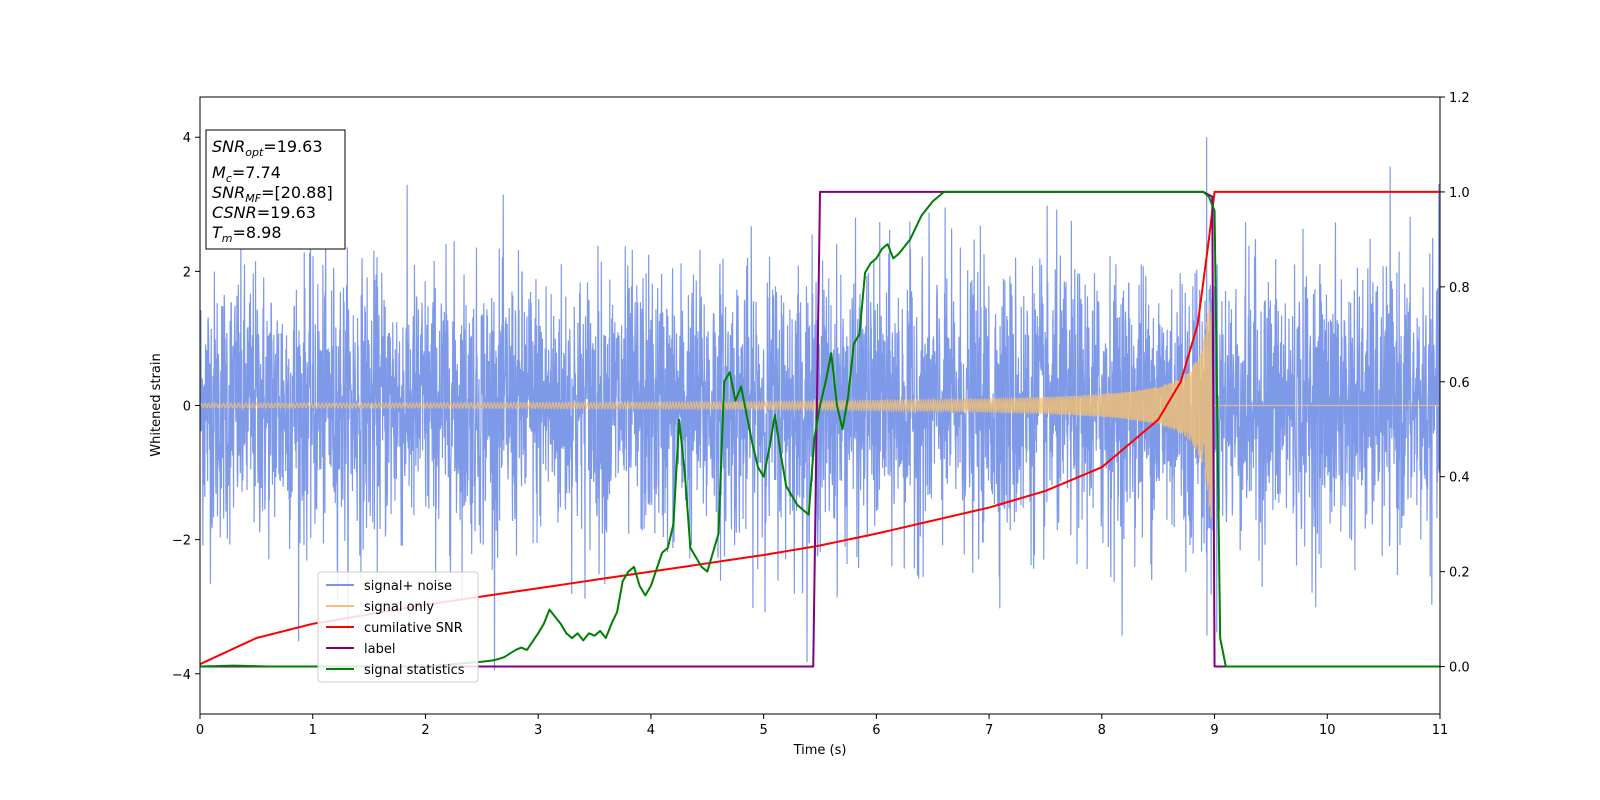 The width and height of the screenshot is (1600, 800). I want to click on x-tick-label: 11, so click(1440, 730).